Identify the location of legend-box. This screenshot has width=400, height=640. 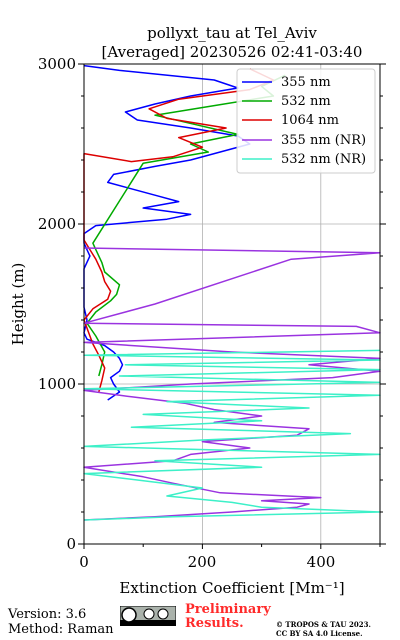
(306, 121).